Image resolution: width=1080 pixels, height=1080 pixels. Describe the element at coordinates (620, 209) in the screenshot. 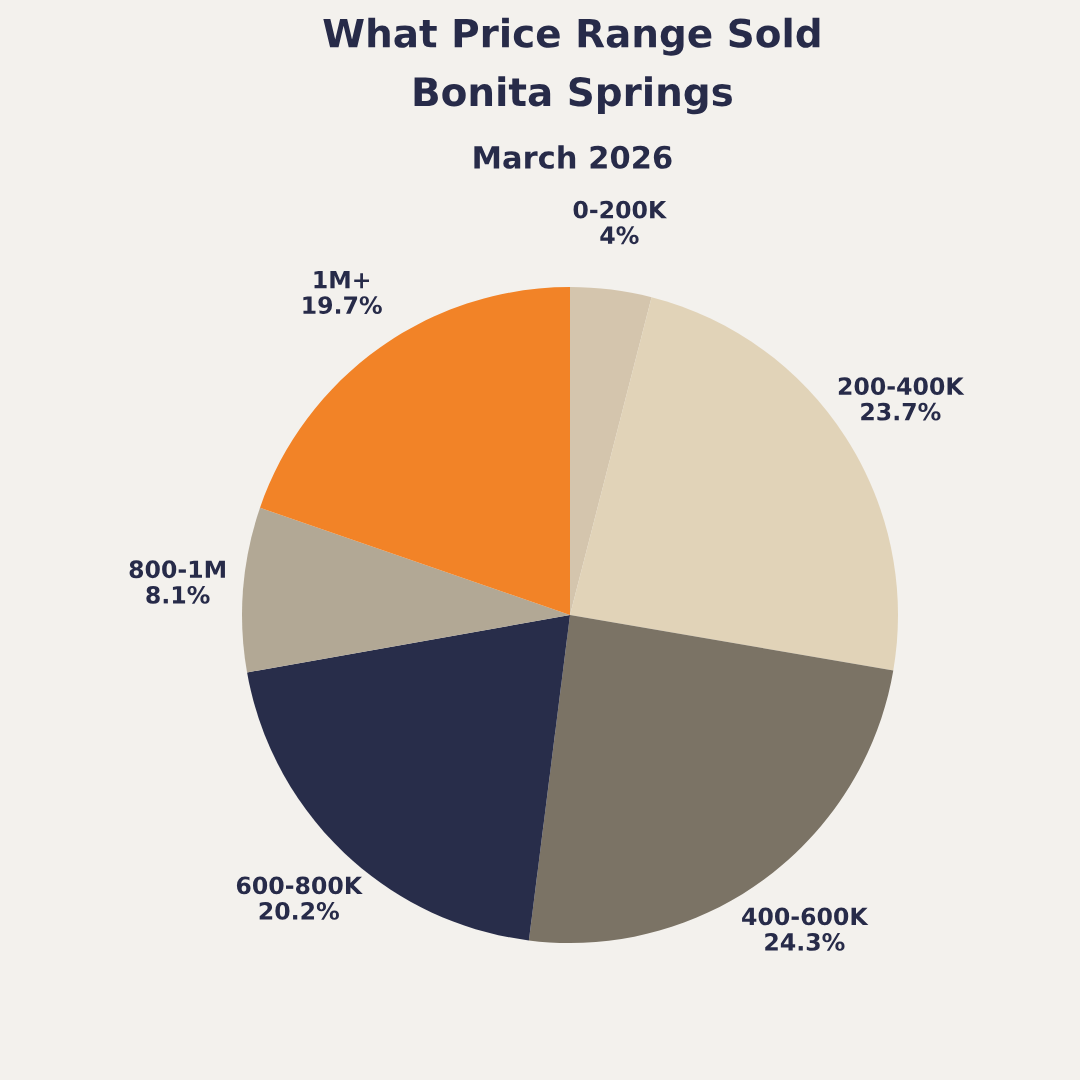

I see `slice-label: 0-200K` at that location.